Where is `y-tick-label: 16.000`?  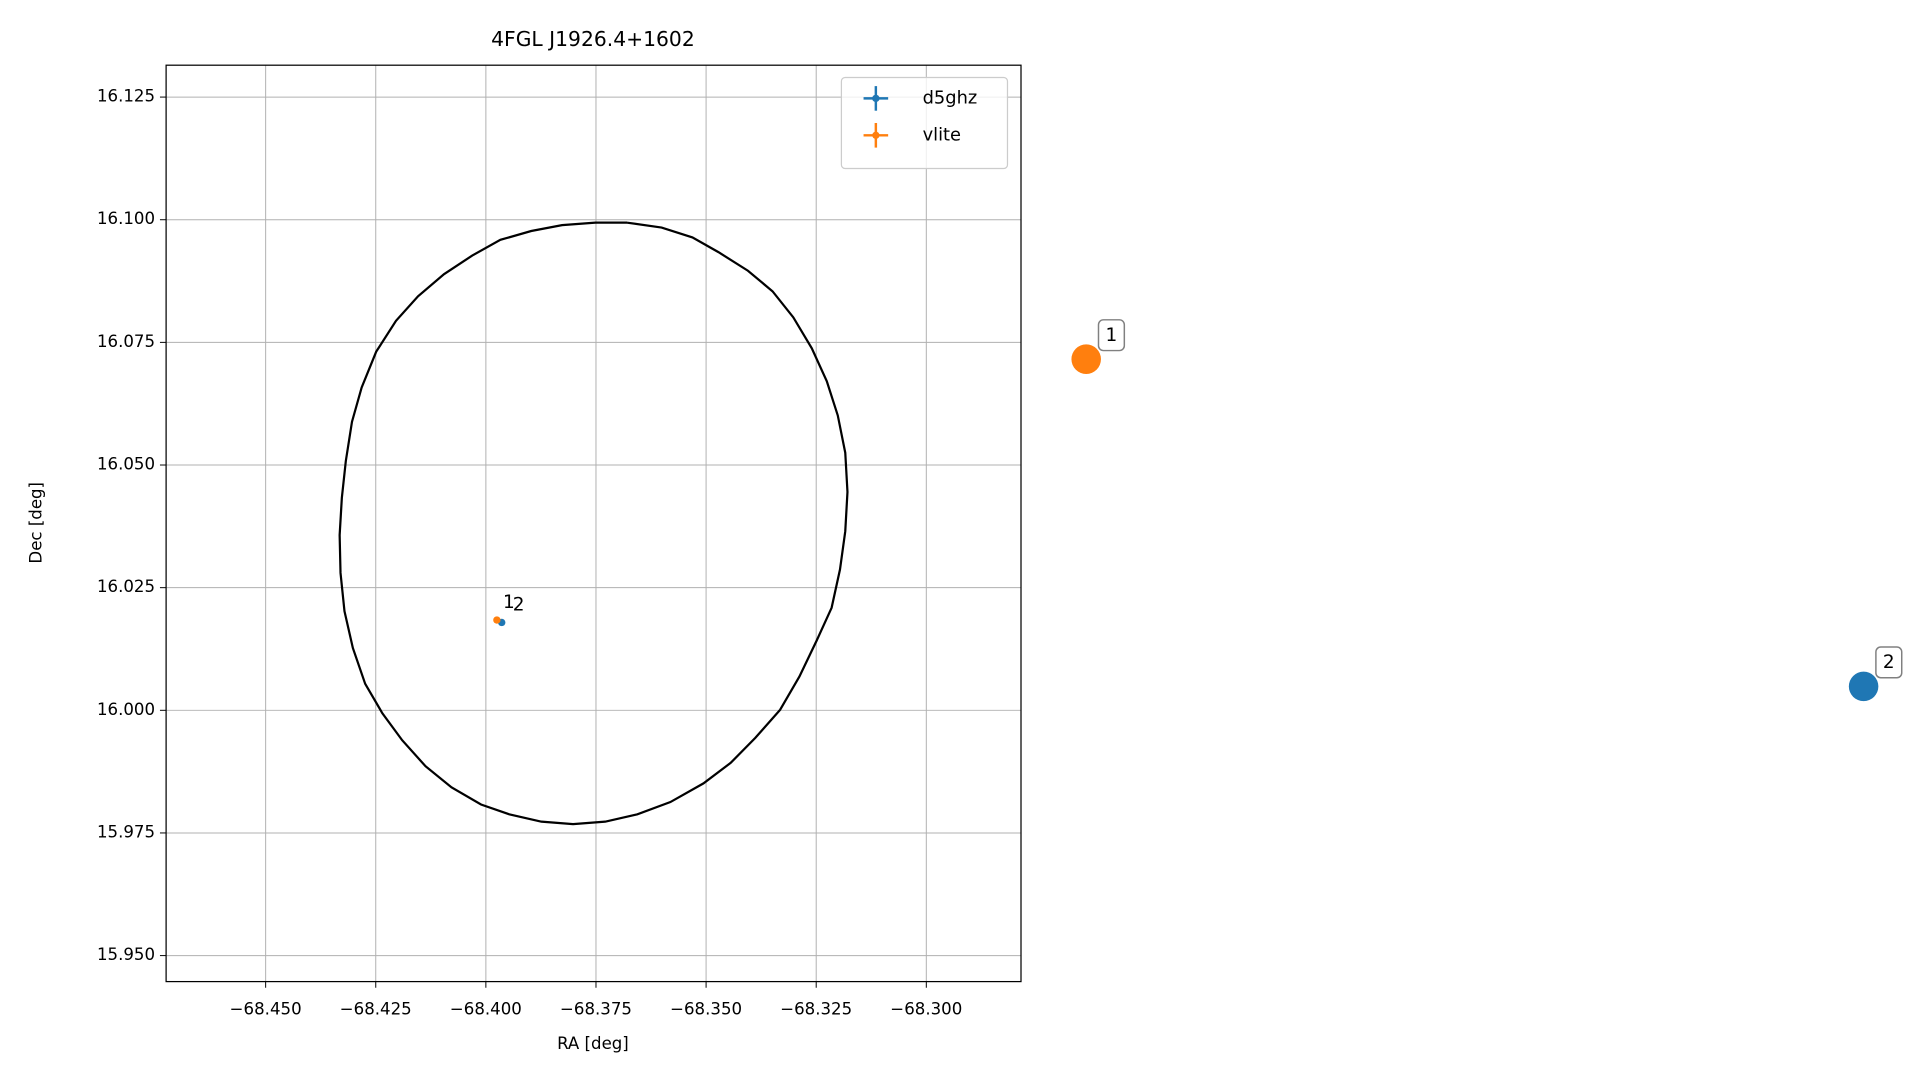
y-tick-label: 16.000 is located at coordinates (126, 709).